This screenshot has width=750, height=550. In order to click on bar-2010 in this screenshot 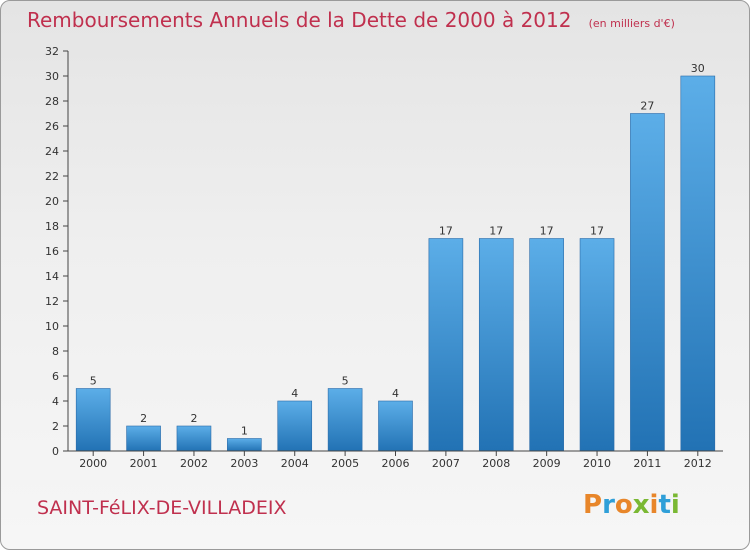, I will do `click(597, 345)`.